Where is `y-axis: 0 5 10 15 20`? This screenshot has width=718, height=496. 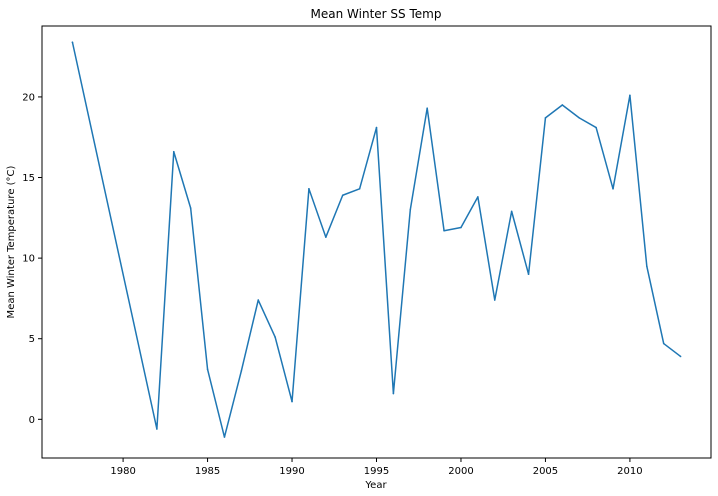 y-axis: 0 5 10 15 20 is located at coordinates (32, 259).